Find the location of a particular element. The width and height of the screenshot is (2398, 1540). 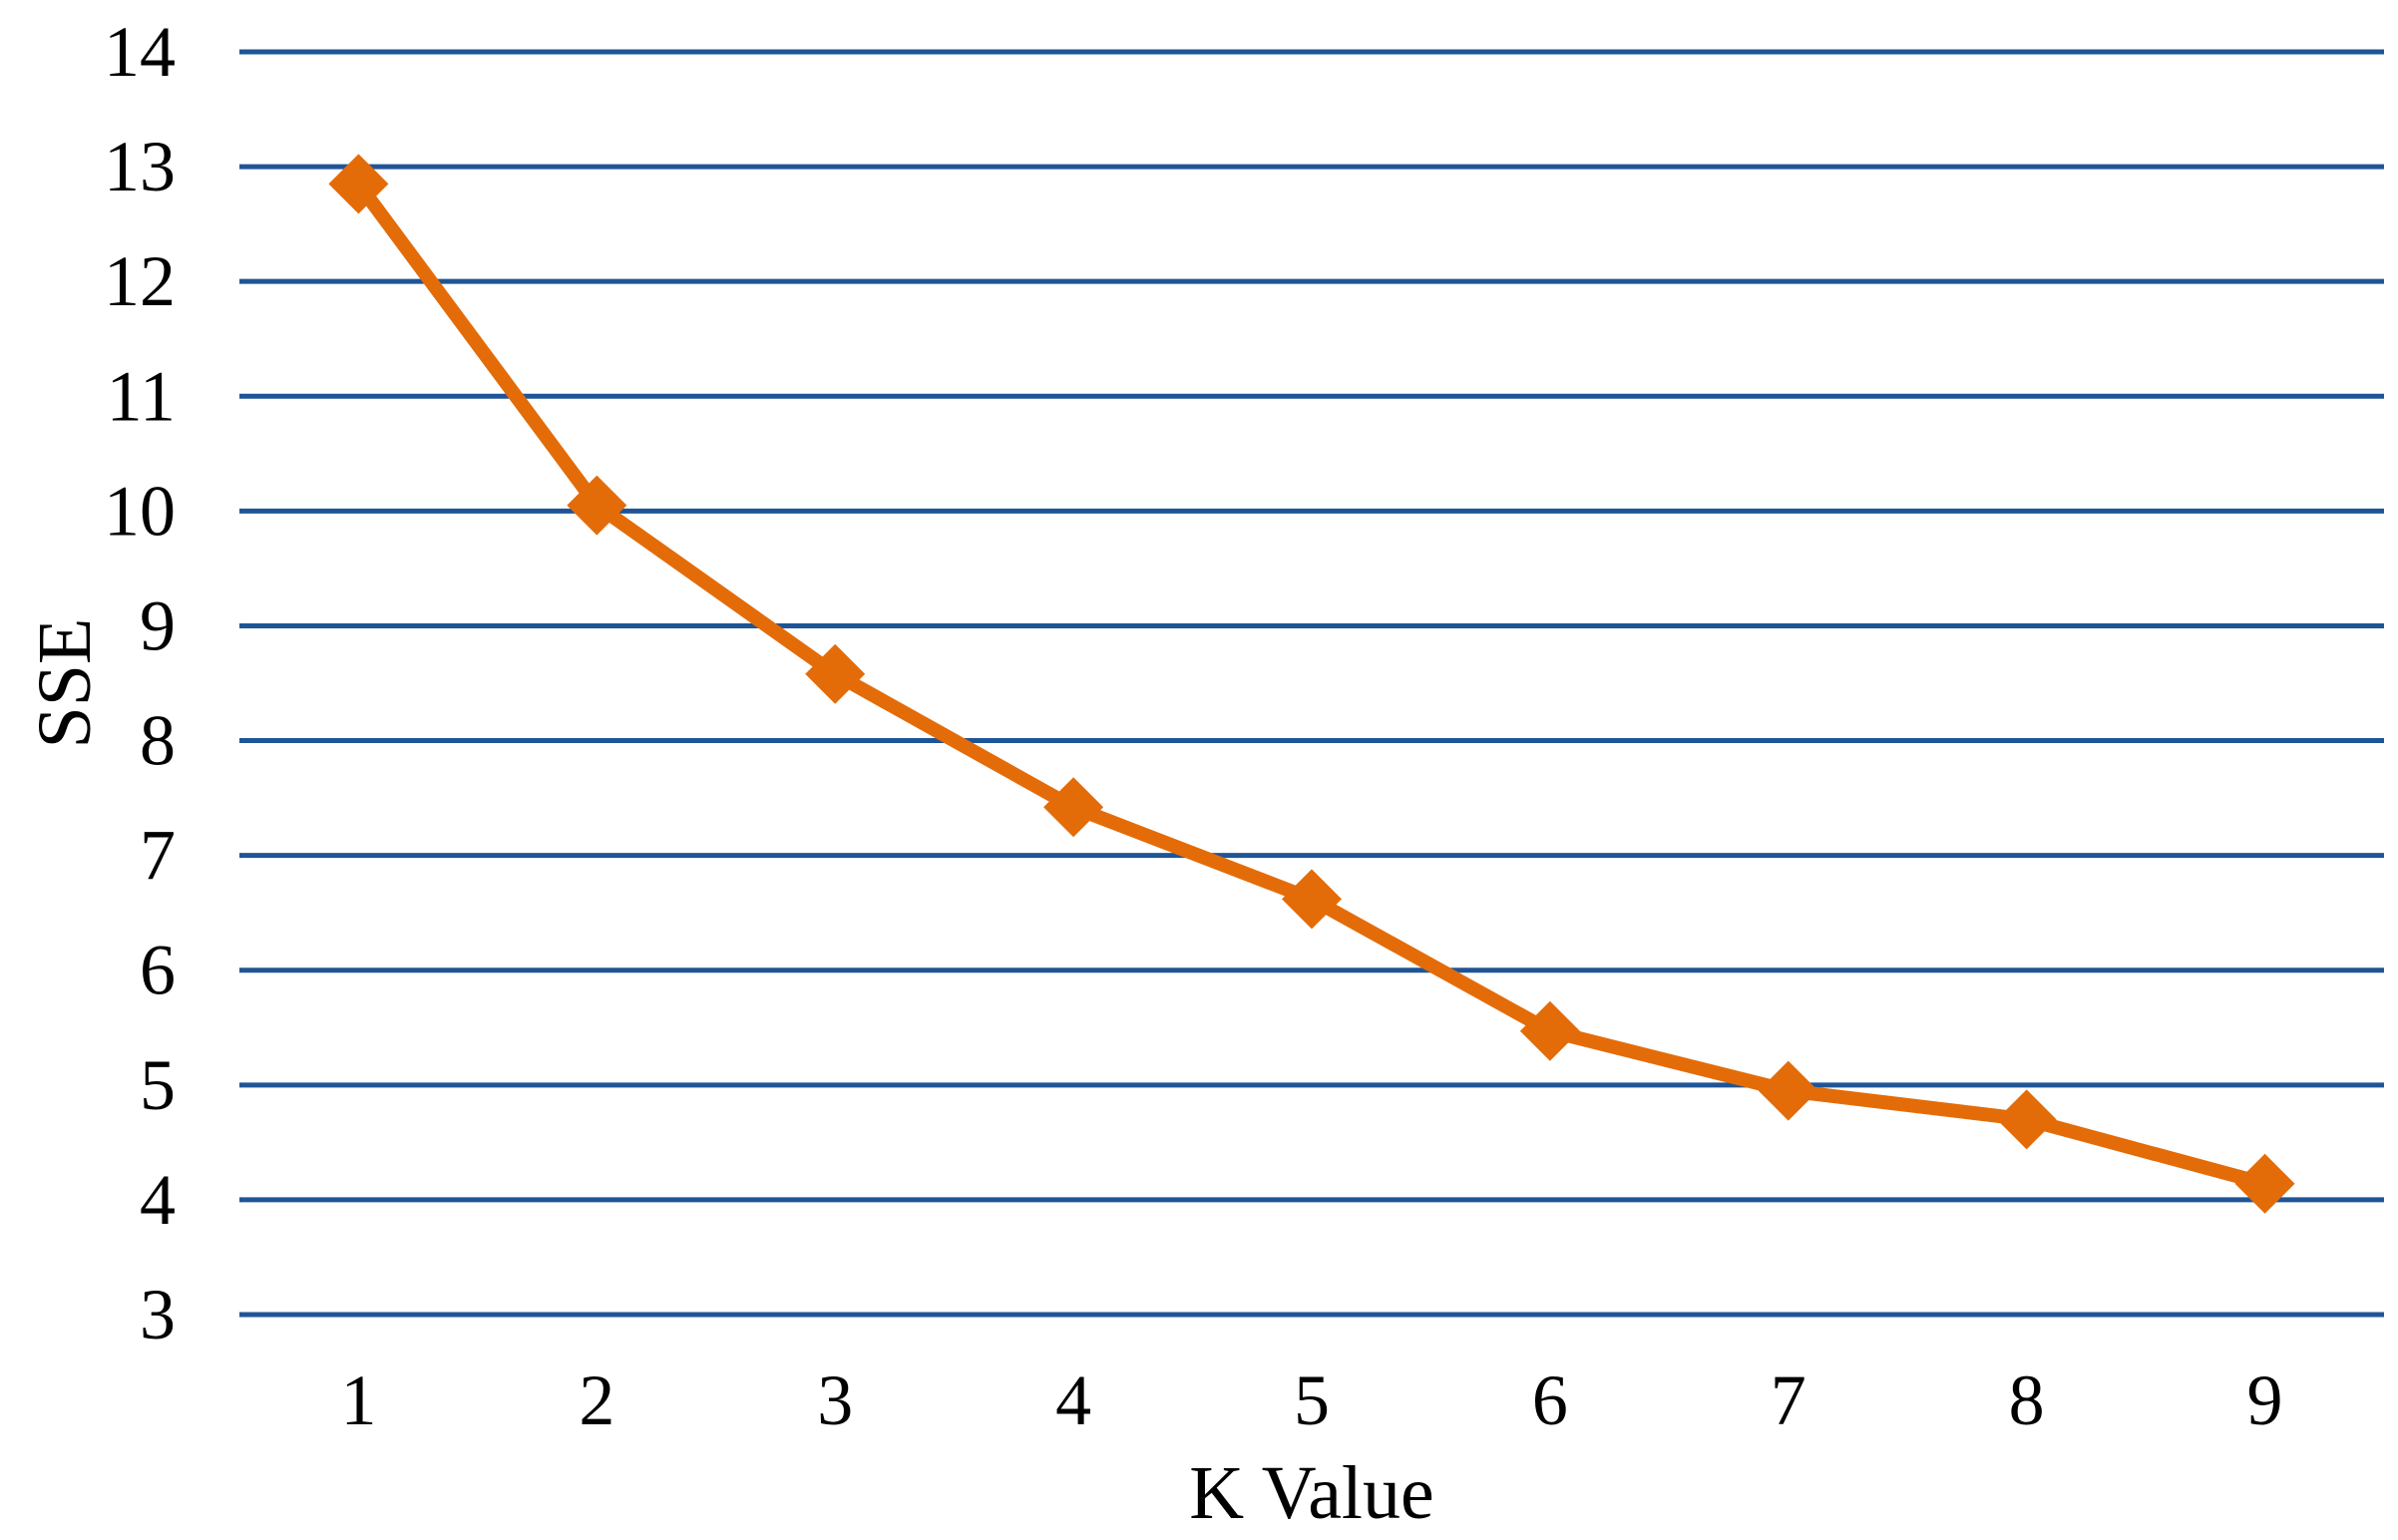

y-tick-label: 4 is located at coordinates (158, 1200).